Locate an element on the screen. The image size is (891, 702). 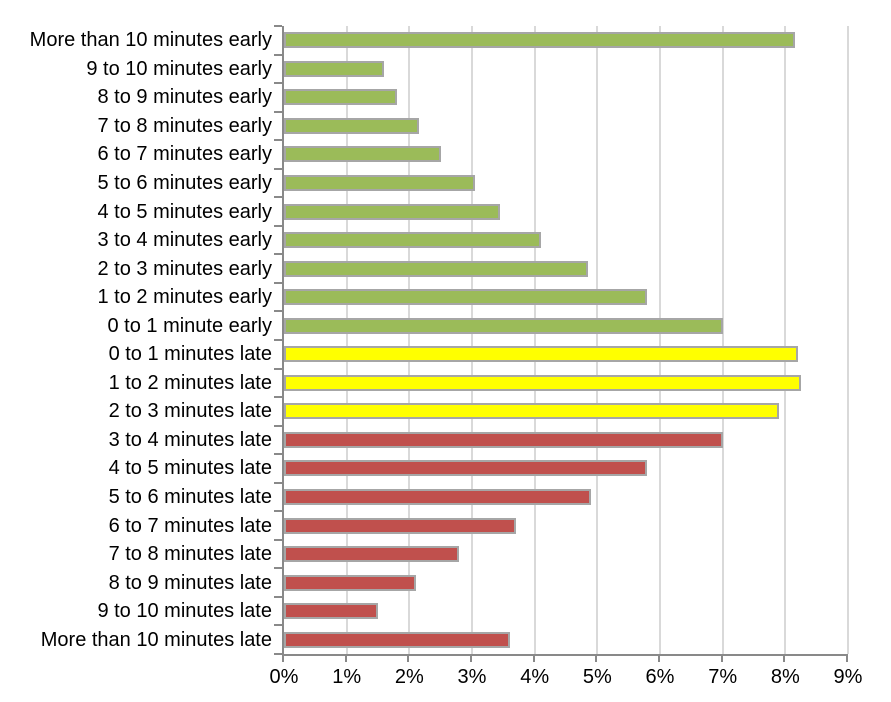
gridline-5pct is located at coordinates (597, 340).